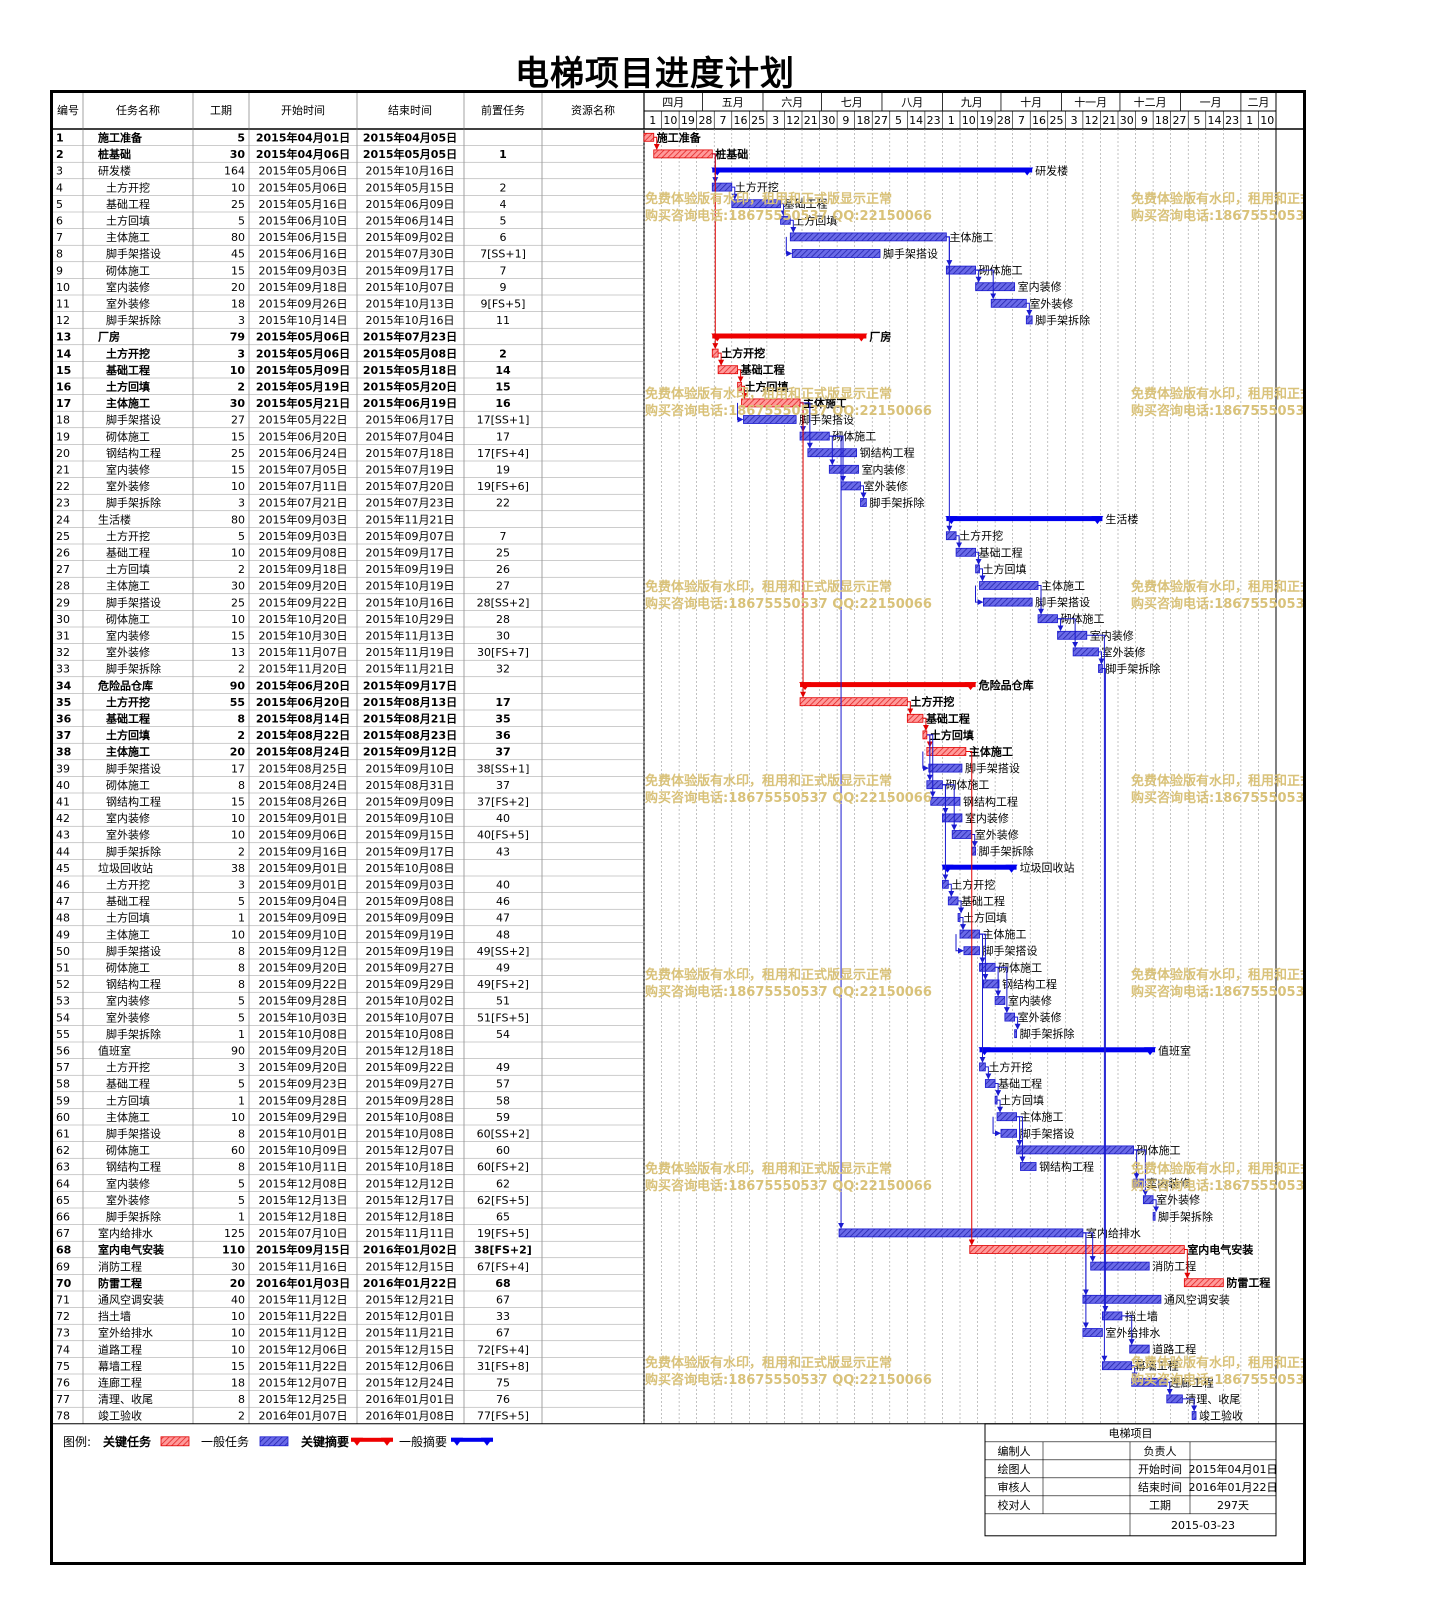  What do you see at coordinates (410, 287) in the screenshot?
I see `task-end: 2015年10月07日` at bounding box center [410, 287].